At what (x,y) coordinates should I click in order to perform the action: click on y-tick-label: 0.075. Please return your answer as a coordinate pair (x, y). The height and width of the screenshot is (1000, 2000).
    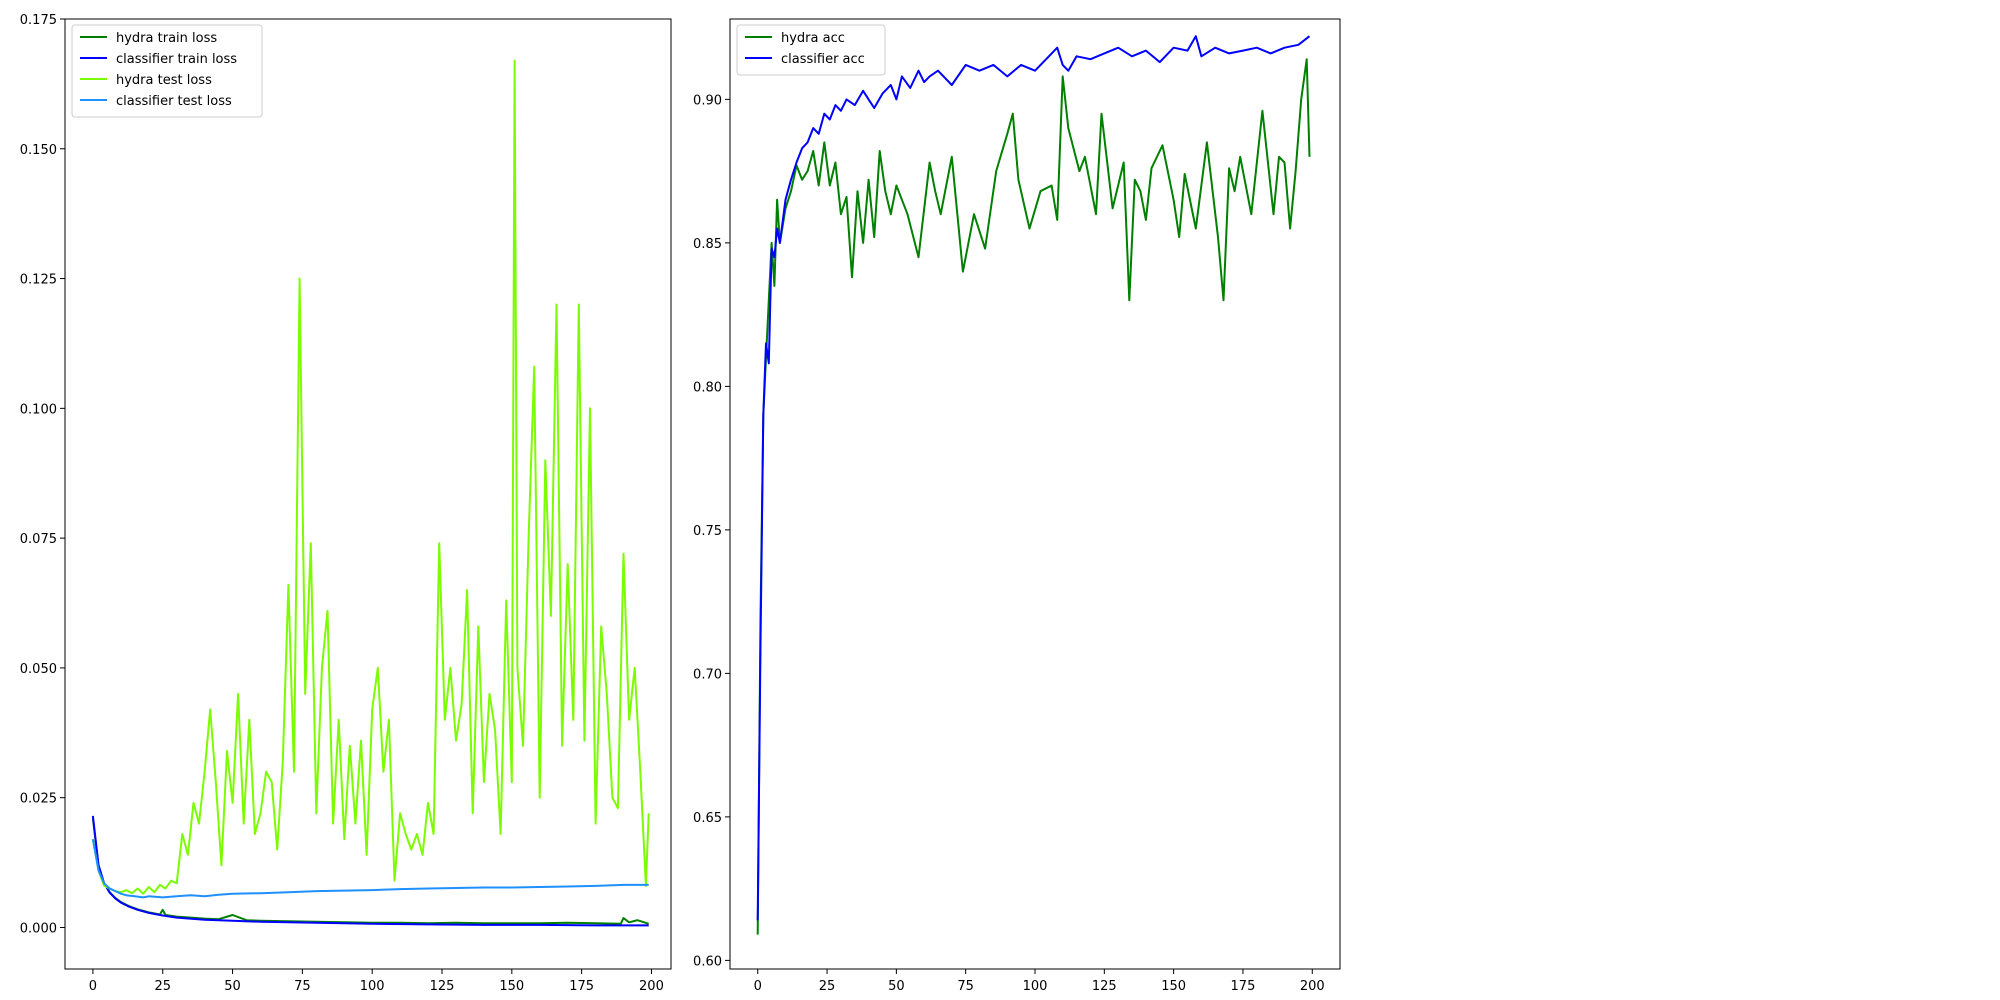
    Looking at the image, I should click on (38, 539).